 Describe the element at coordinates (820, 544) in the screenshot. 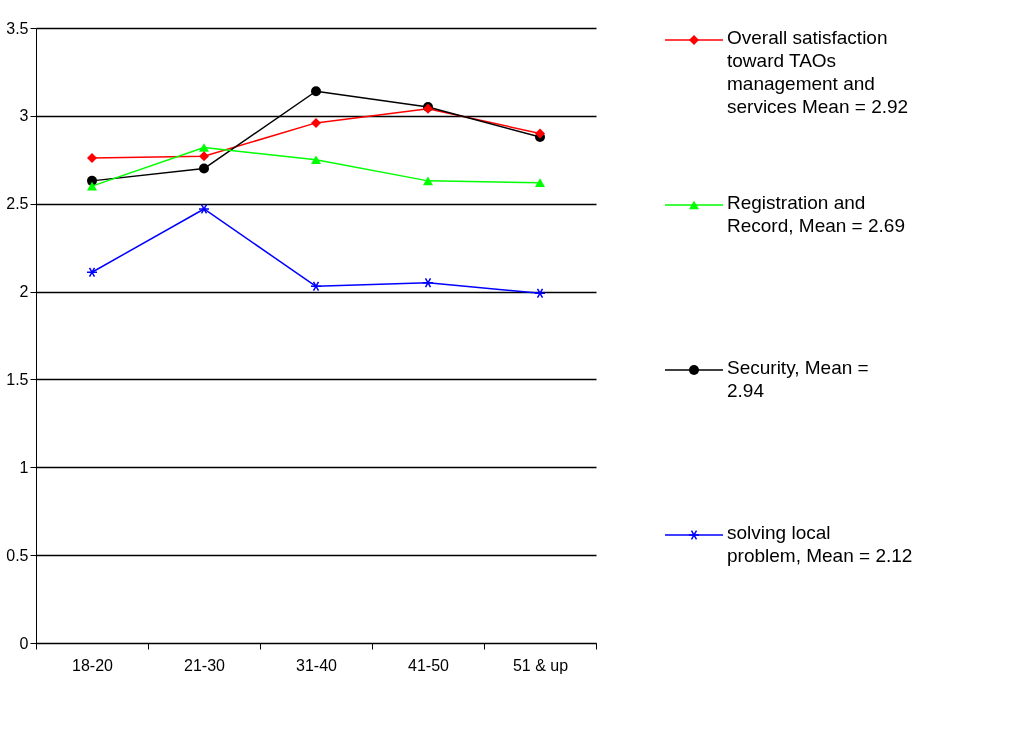

I see `legend-label: solving local problem, Mean = 2.12` at that location.